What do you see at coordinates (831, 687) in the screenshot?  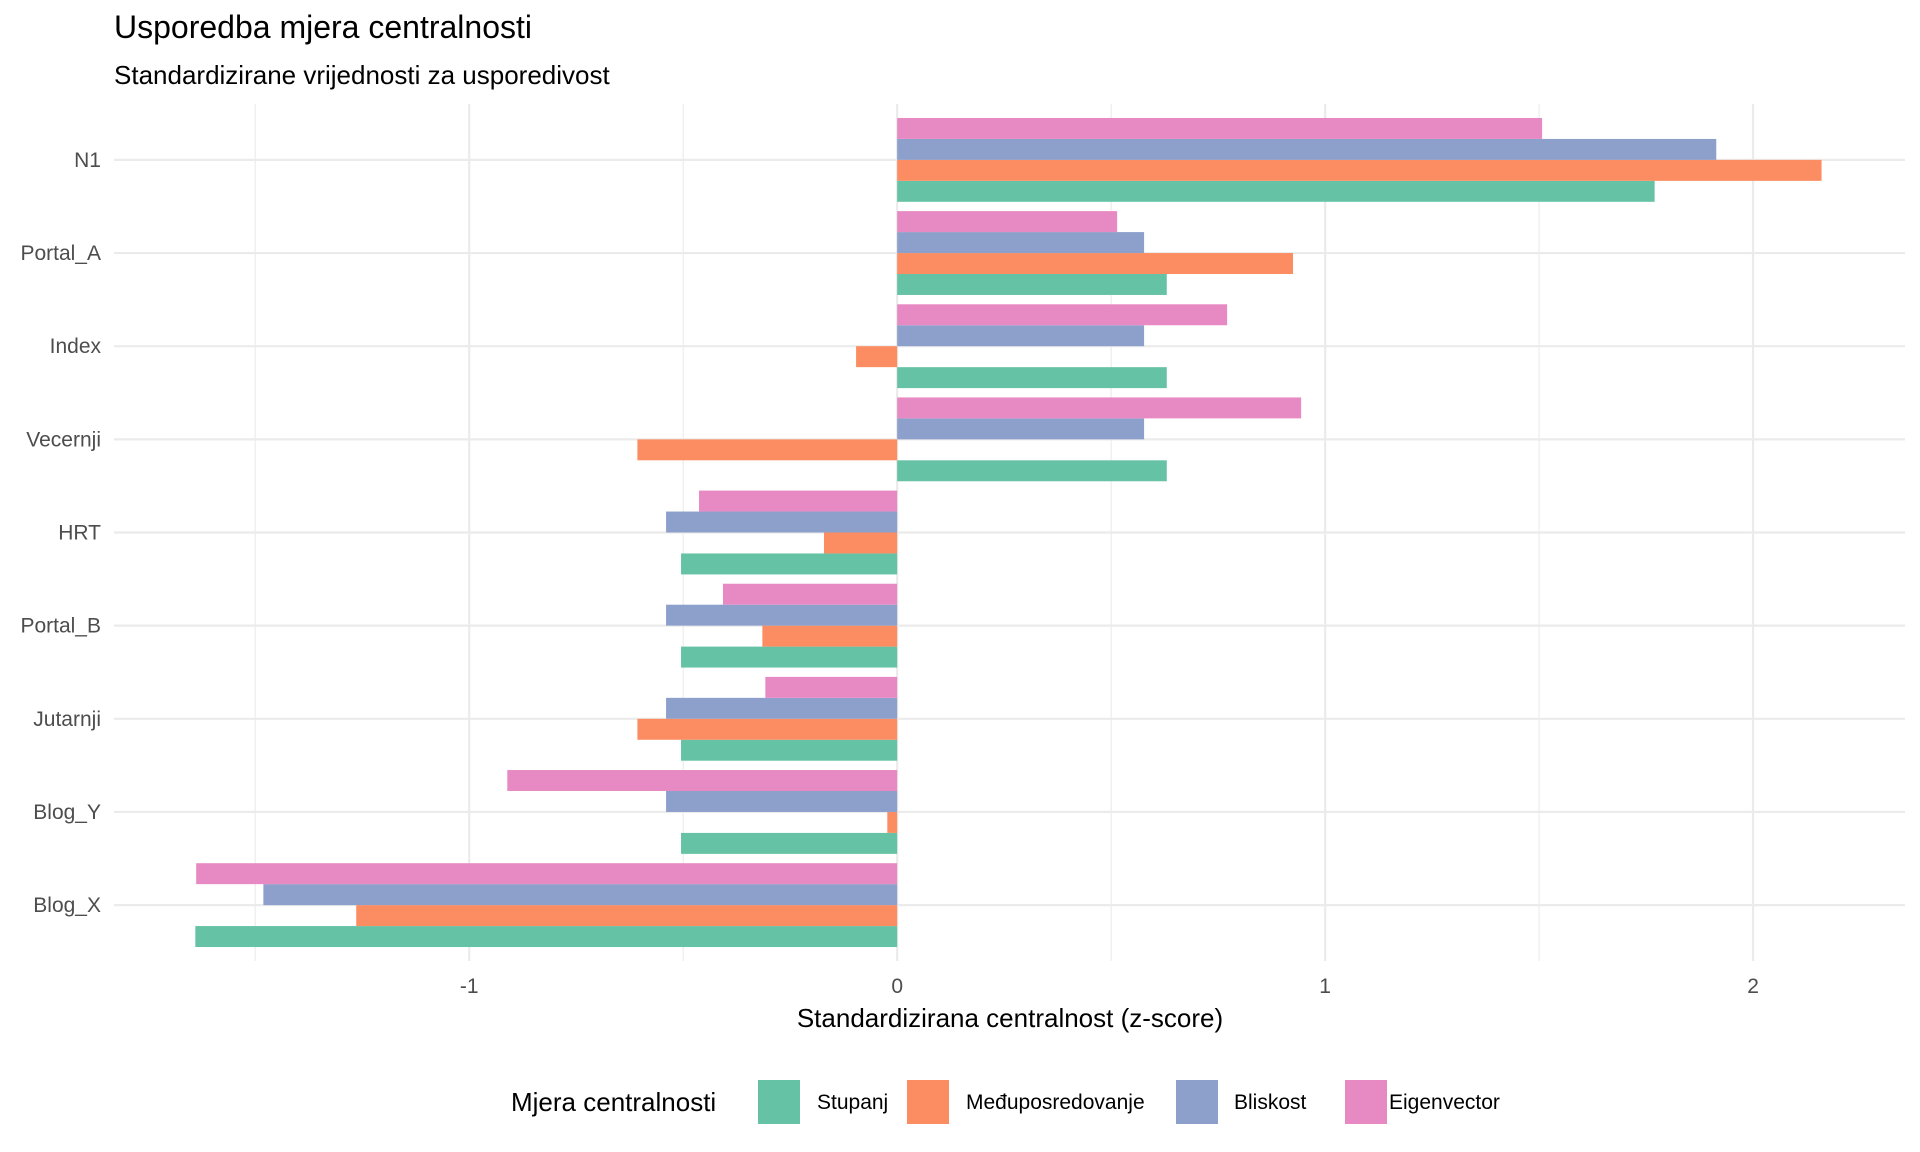 I see `bar-jutarnji-eigenvector` at bounding box center [831, 687].